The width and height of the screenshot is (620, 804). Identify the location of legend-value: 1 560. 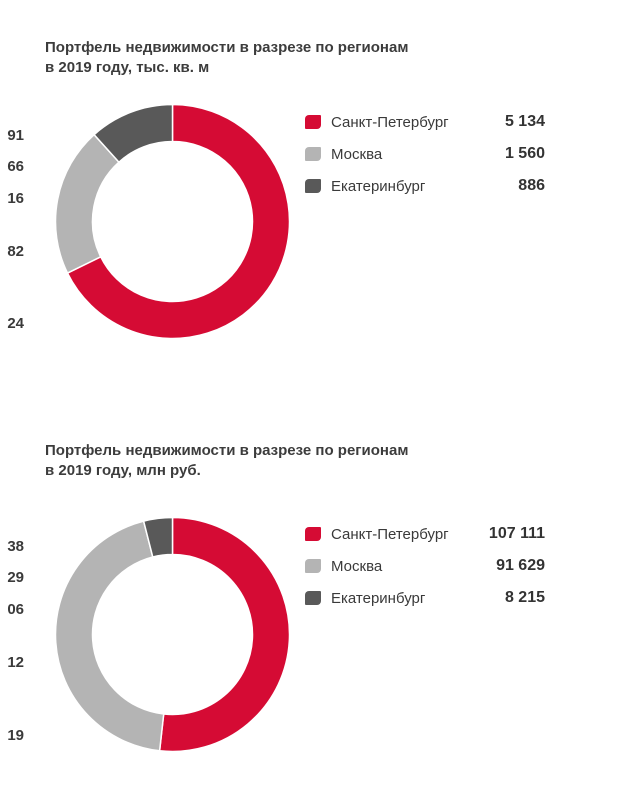
(524, 153).